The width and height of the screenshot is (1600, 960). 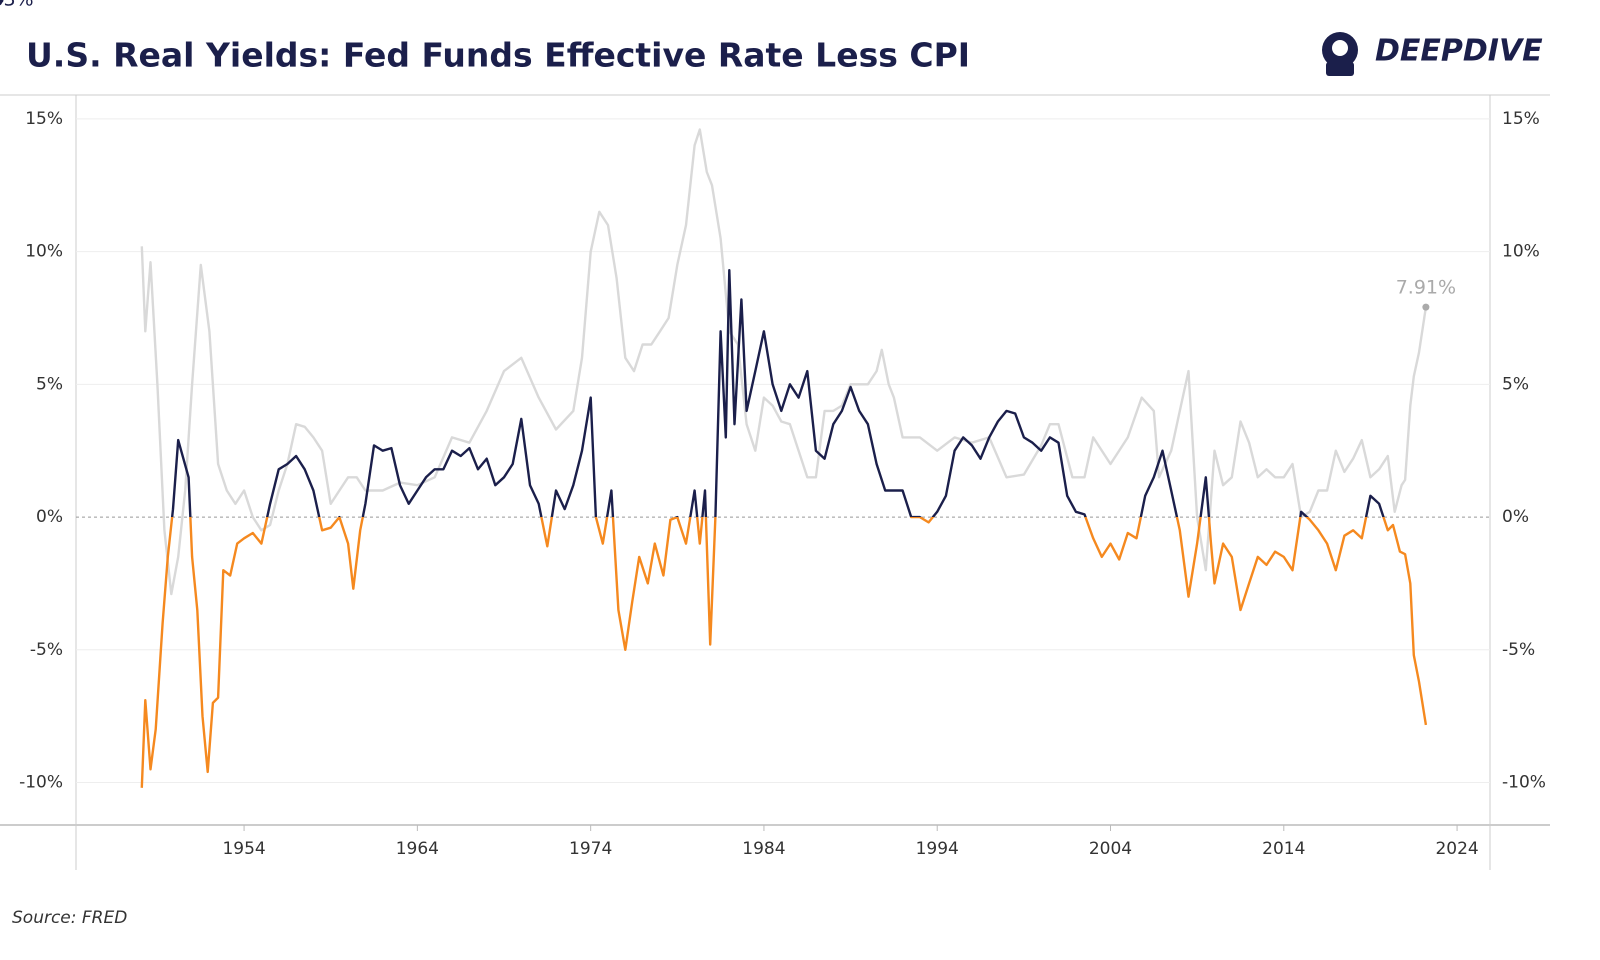 I want to click on x-tick-label: 1984, so click(x=763, y=849).